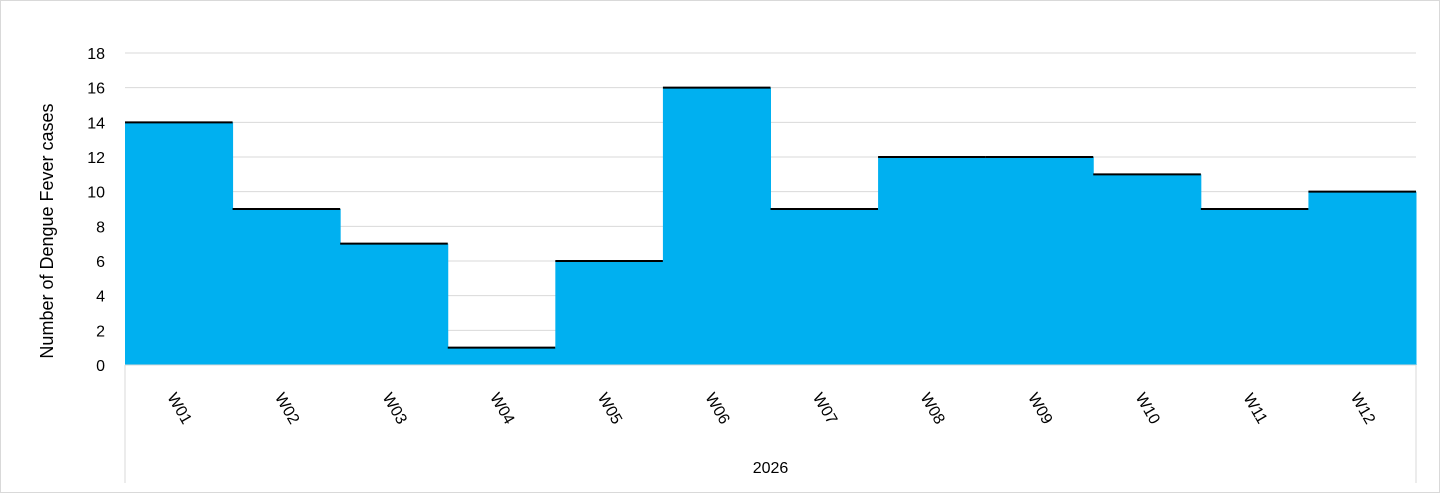 This screenshot has height=494, width=1440. What do you see at coordinates (100, 227) in the screenshot?
I see `y-tick-label: 8` at bounding box center [100, 227].